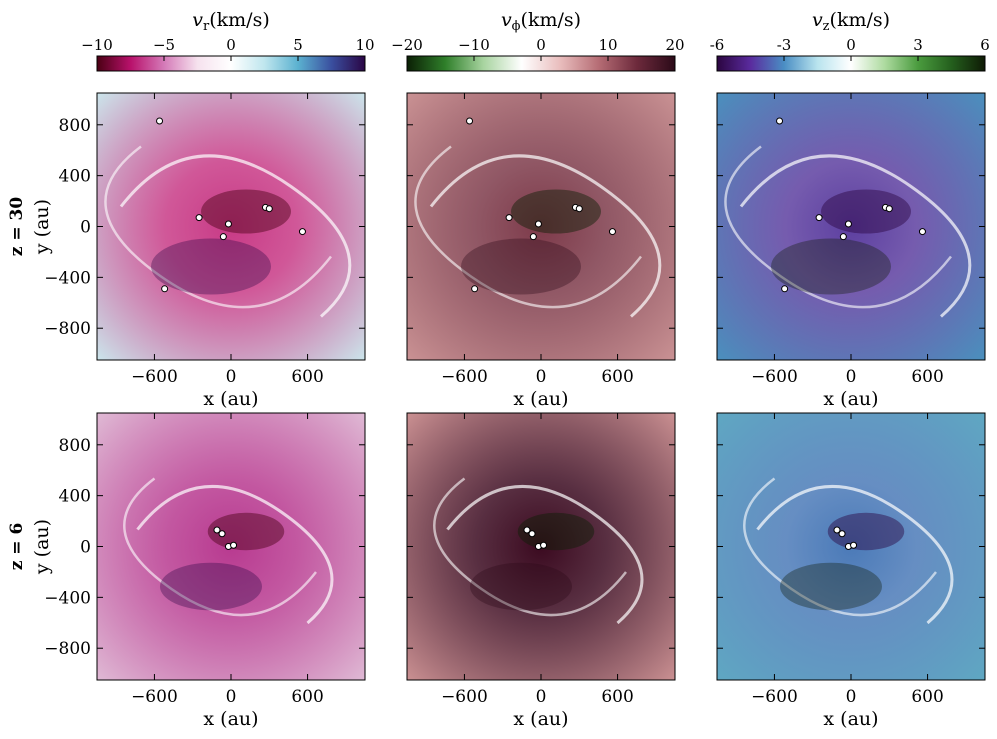  What do you see at coordinates (17, 547) in the screenshot?
I see `row-label: z = 6` at bounding box center [17, 547].